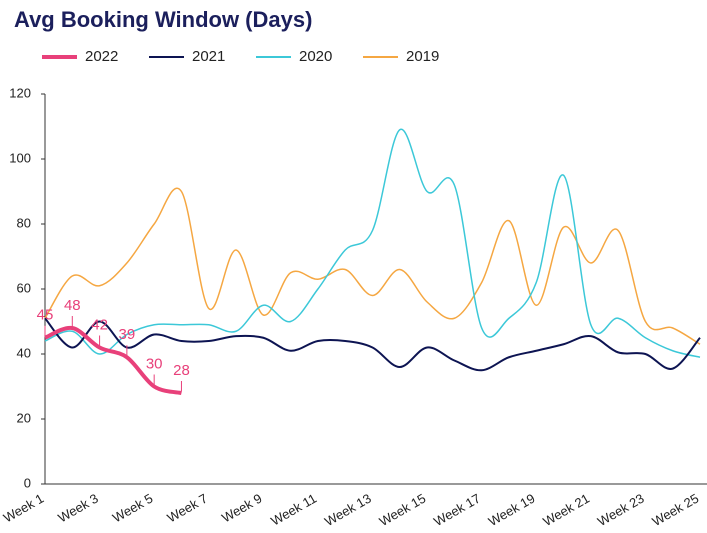 This screenshot has width=707, height=533. Describe the element at coordinates (186, 508) in the screenshot. I see `x-tick-label: Week 7` at that location.